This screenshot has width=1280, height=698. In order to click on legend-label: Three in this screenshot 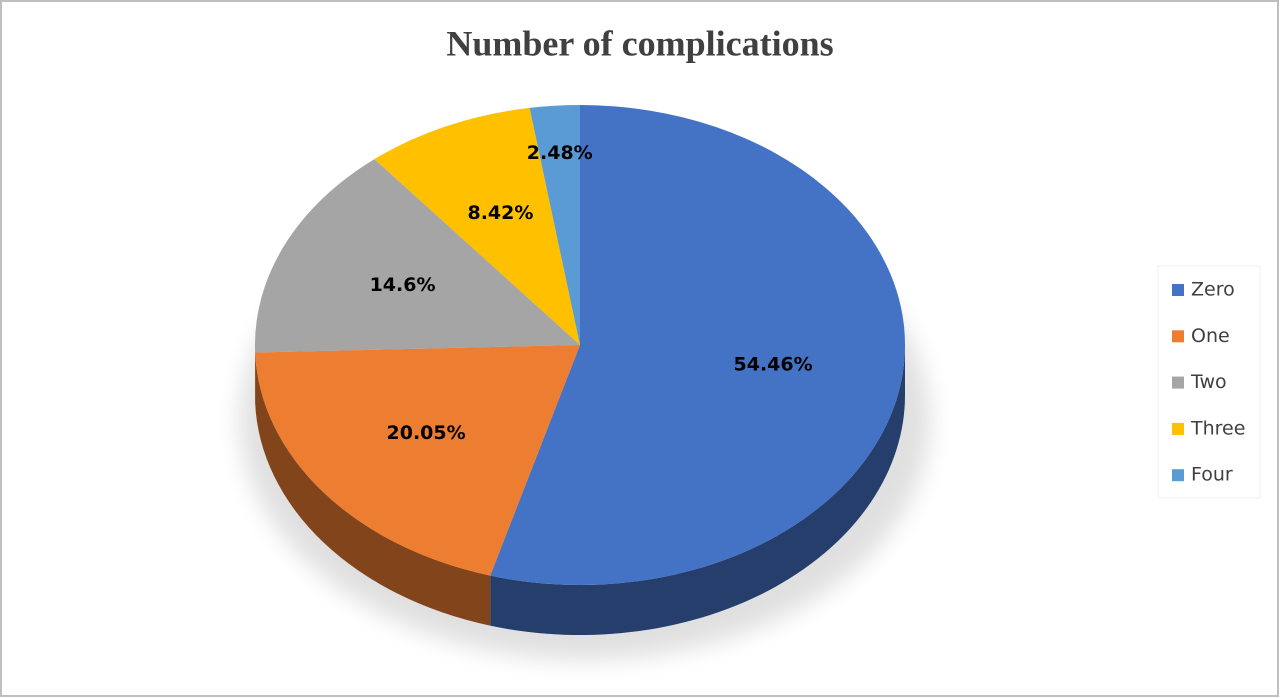, I will do `click(1217, 428)`.